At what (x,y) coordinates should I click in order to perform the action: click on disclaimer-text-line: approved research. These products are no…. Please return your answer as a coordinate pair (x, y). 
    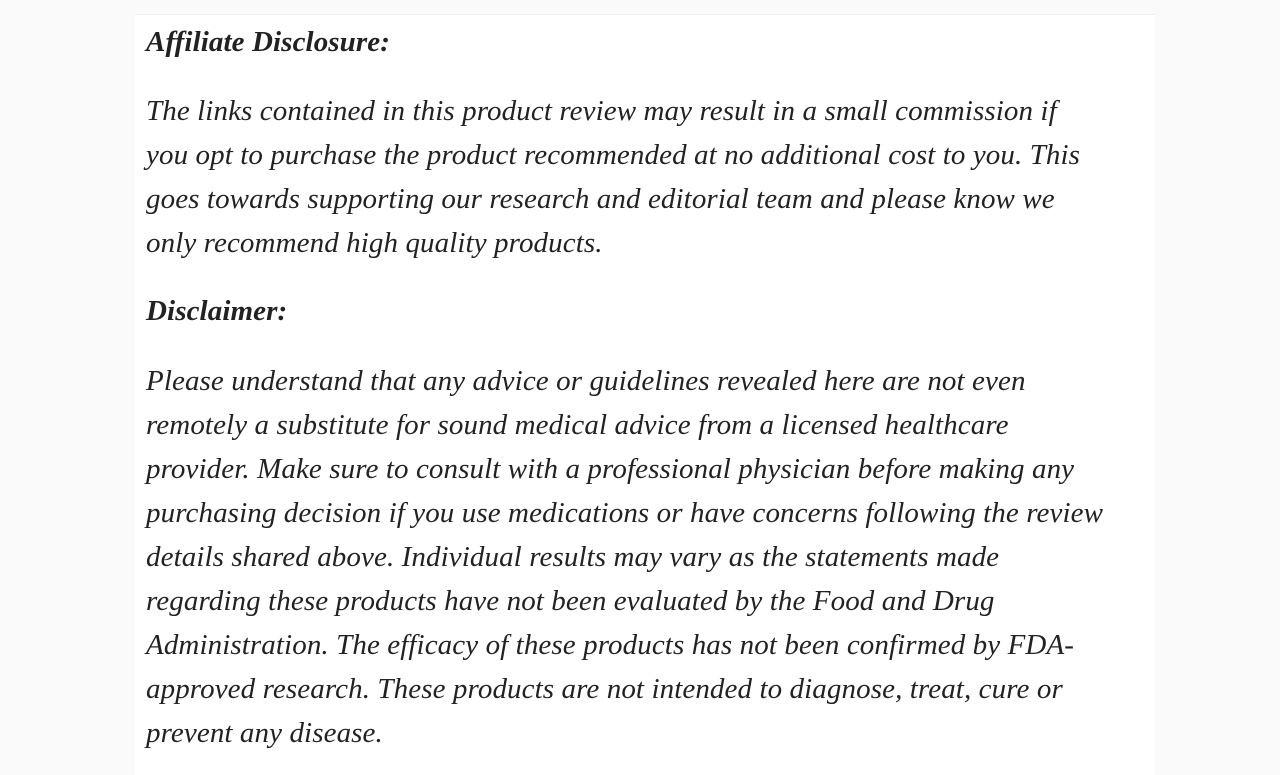
    Looking at the image, I should click on (604, 689).